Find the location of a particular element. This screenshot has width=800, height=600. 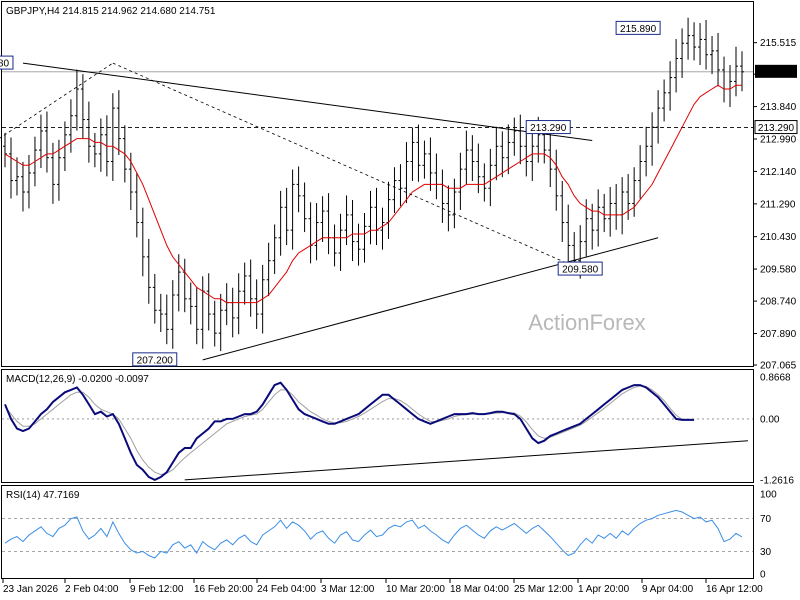

annotation-label: 213.290 is located at coordinates (548, 128).